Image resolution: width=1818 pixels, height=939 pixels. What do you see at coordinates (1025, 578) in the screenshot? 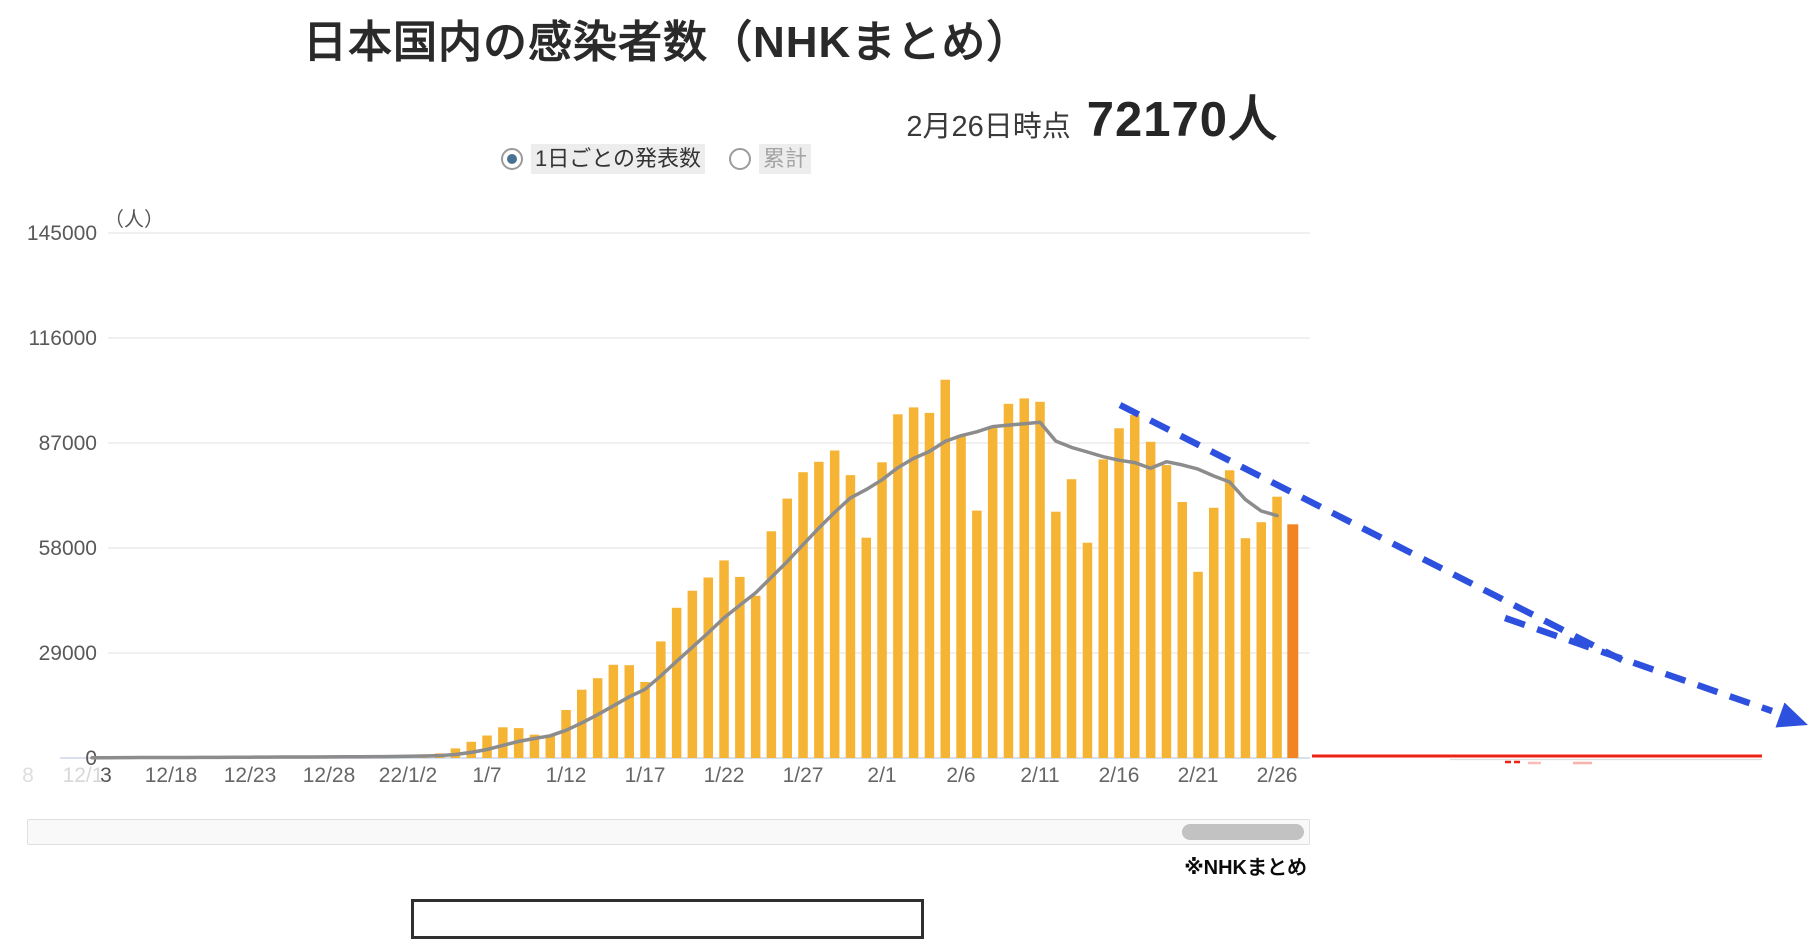
I see `chart-bar-2/10` at bounding box center [1025, 578].